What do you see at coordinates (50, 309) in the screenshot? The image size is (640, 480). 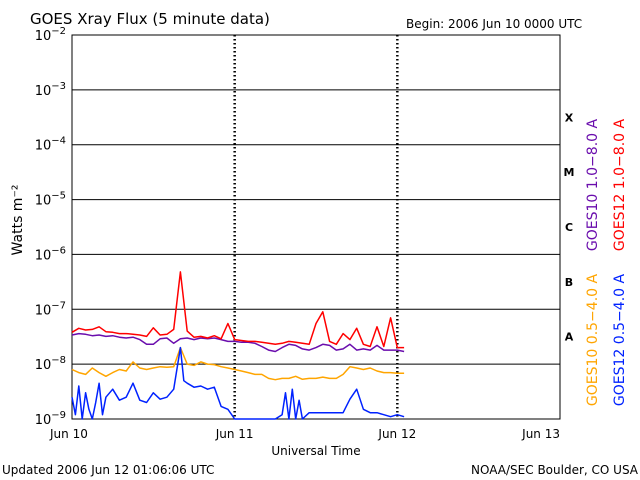 I see `y-tick-label: 10⁻⁷` at bounding box center [50, 309].